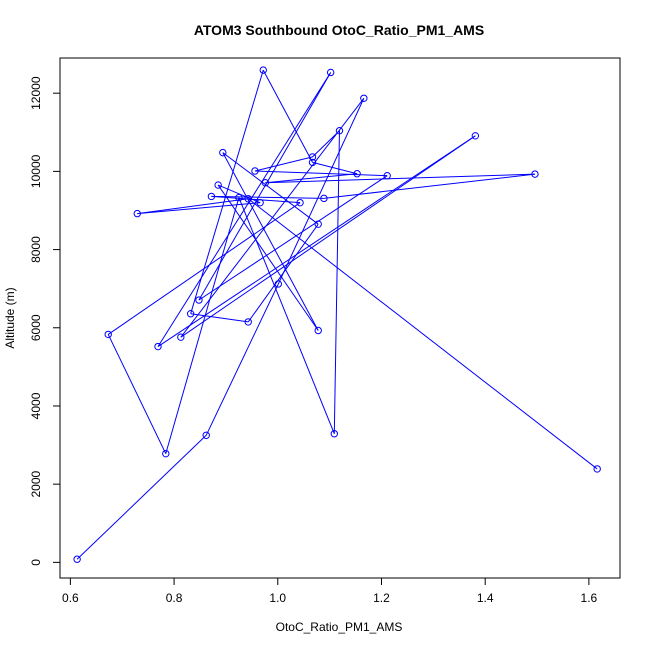 This screenshot has width=650, height=650. What do you see at coordinates (589, 598) in the screenshot?
I see `x-tick-label: 1.6` at bounding box center [589, 598].